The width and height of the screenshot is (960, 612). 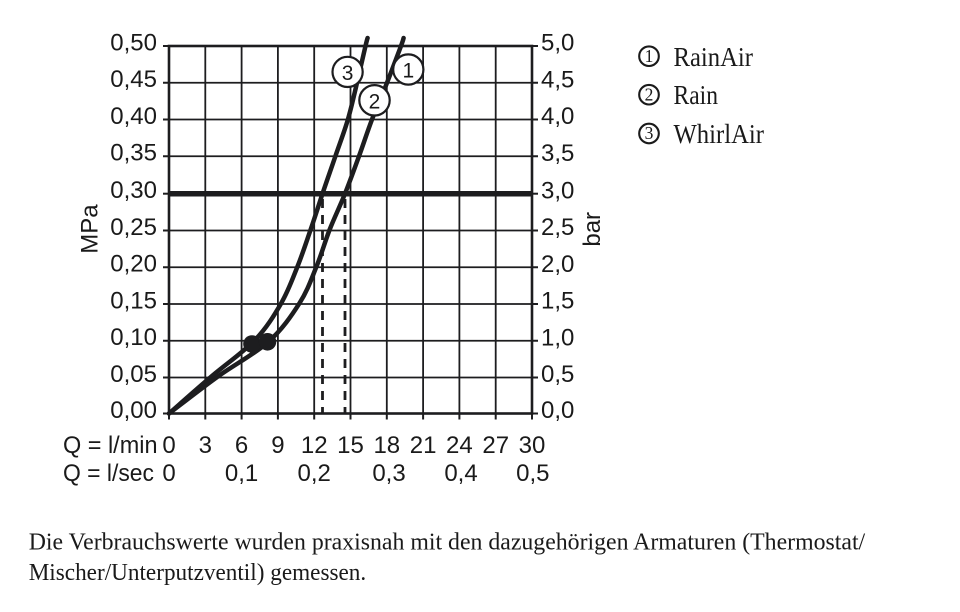 I want to click on svg-text: 0,10, so click(x=133, y=337).